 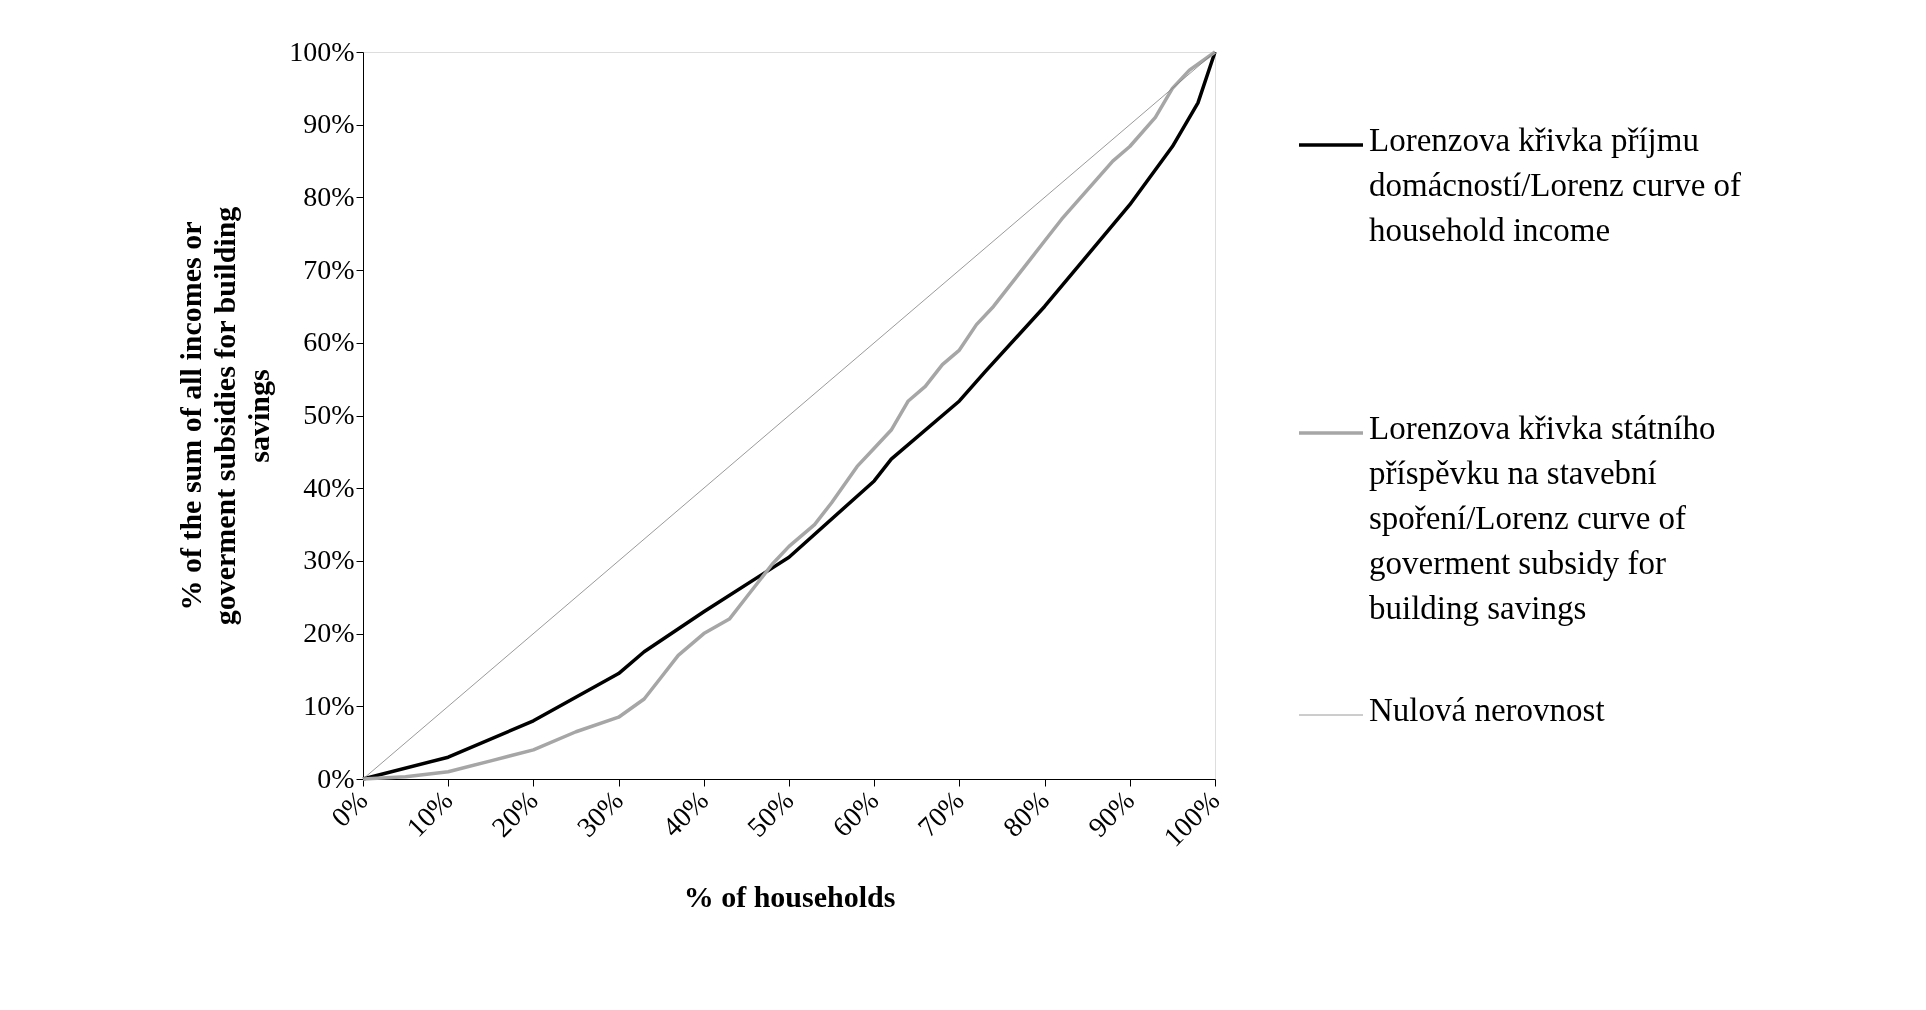 I want to click on legend-label: Lorenzova křivka příjmu domácností/Lorenz curve of household income, so click(x=1555, y=185).